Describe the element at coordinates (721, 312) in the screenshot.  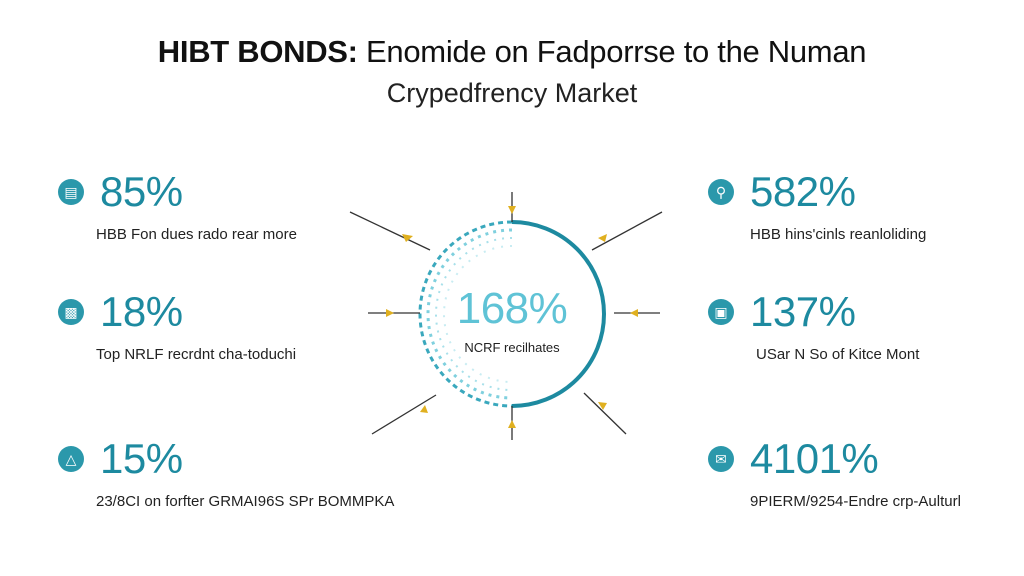
I see `lock-icon: ▣` at that location.